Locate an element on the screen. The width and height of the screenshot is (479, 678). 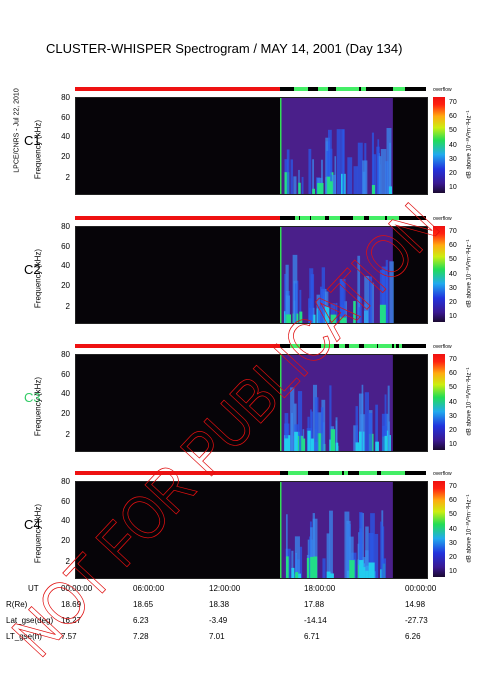
ephemeris-value: 7.57 is located at coordinates (69, 636).